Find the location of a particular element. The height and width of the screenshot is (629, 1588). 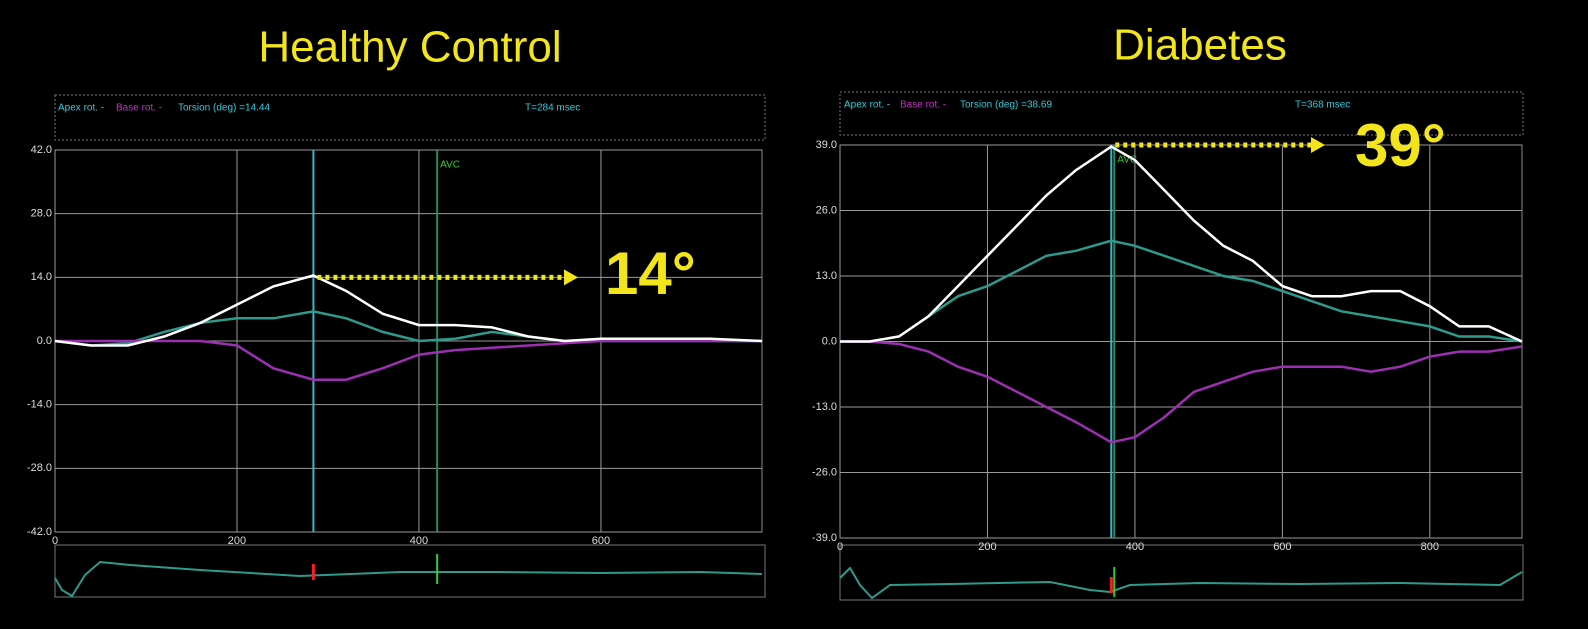

y-tick-label: 13.0 is located at coordinates (826, 276).